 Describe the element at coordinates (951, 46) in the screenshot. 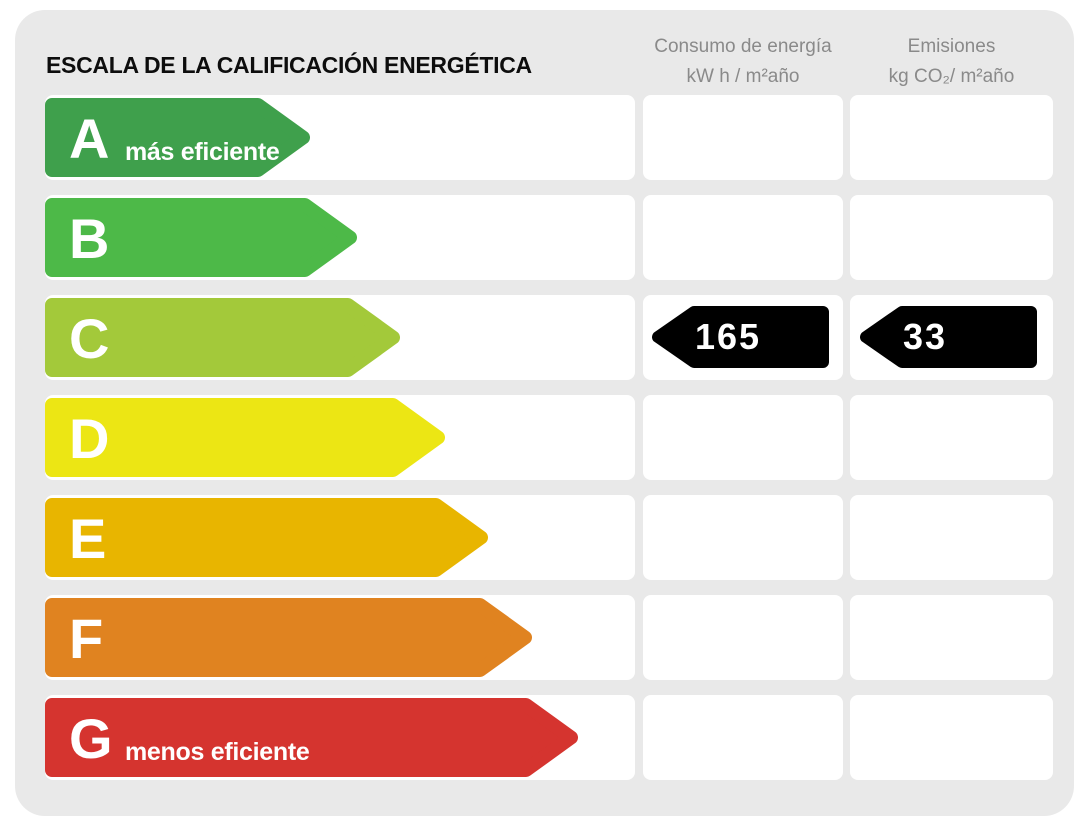

I see `emissions-header-line1: Emisiones` at that location.